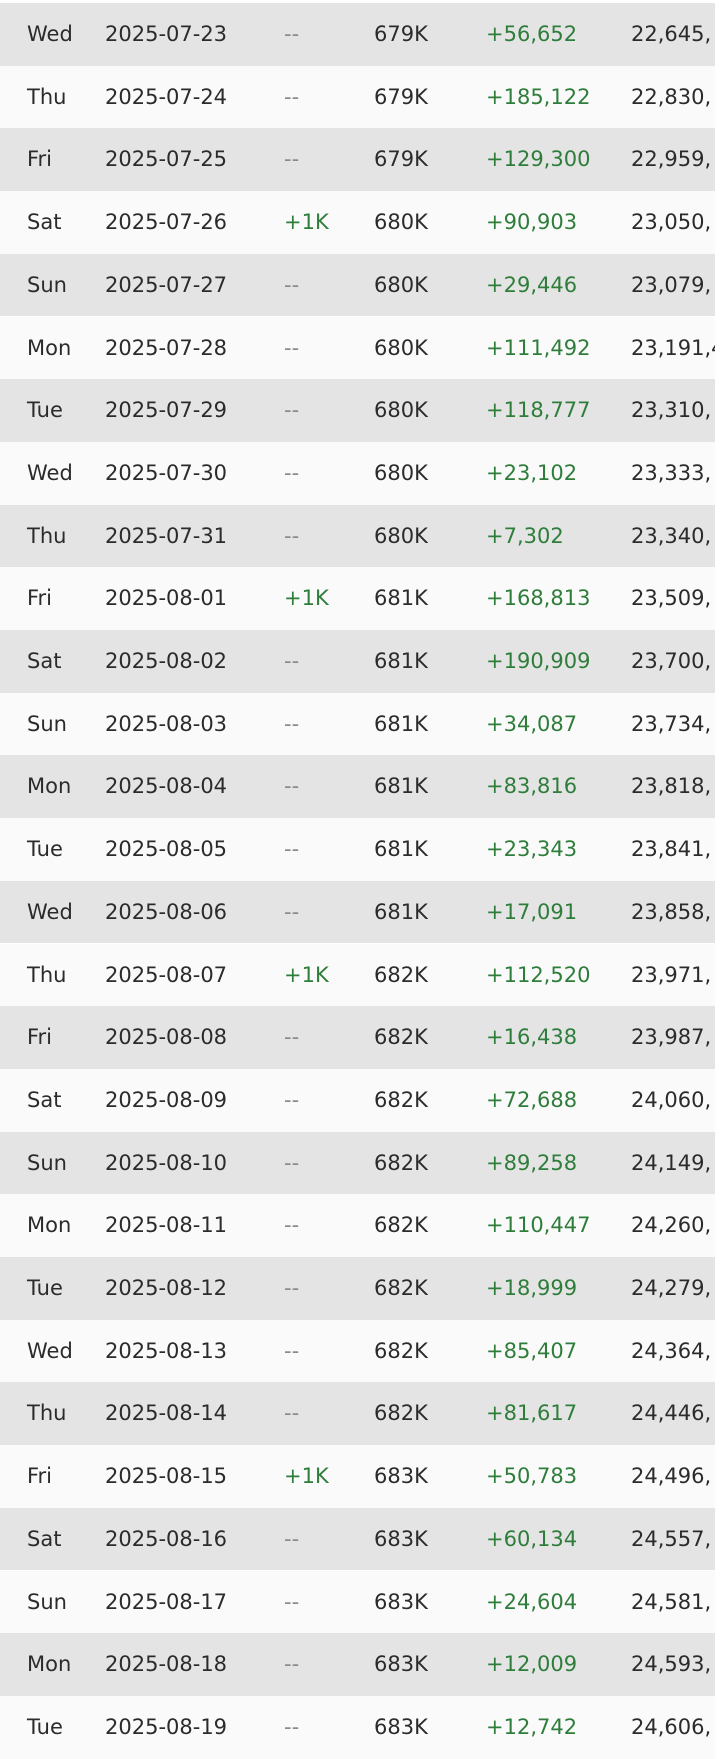 The height and width of the screenshot is (1759, 726). Describe the element at coordinates (166, 974) in the screenshot. I see `table-cell: 2025-08-07` at that location.